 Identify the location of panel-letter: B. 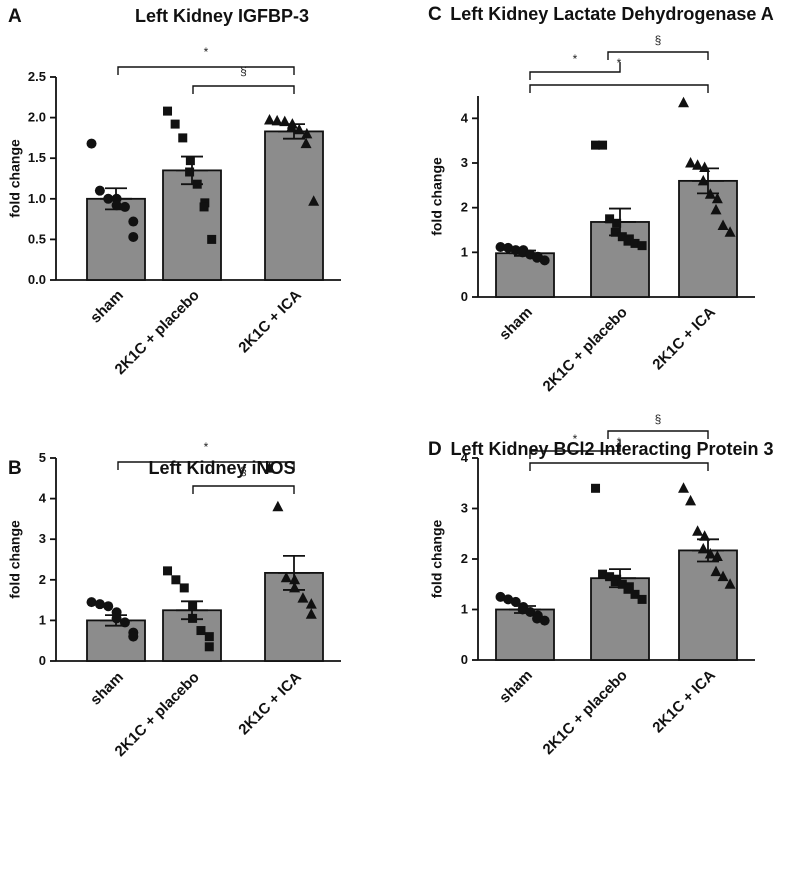
(15, 468).